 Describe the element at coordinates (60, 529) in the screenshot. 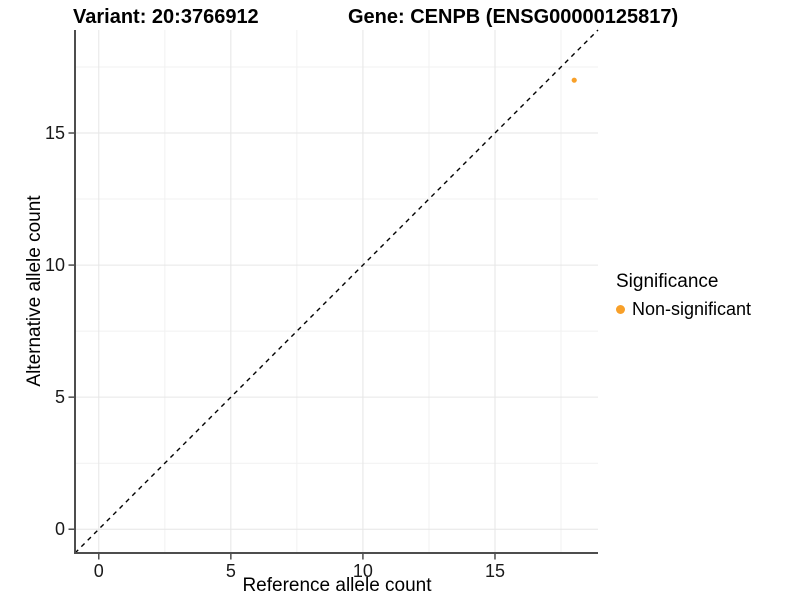

I see `y-tick-label: 0` at that location.